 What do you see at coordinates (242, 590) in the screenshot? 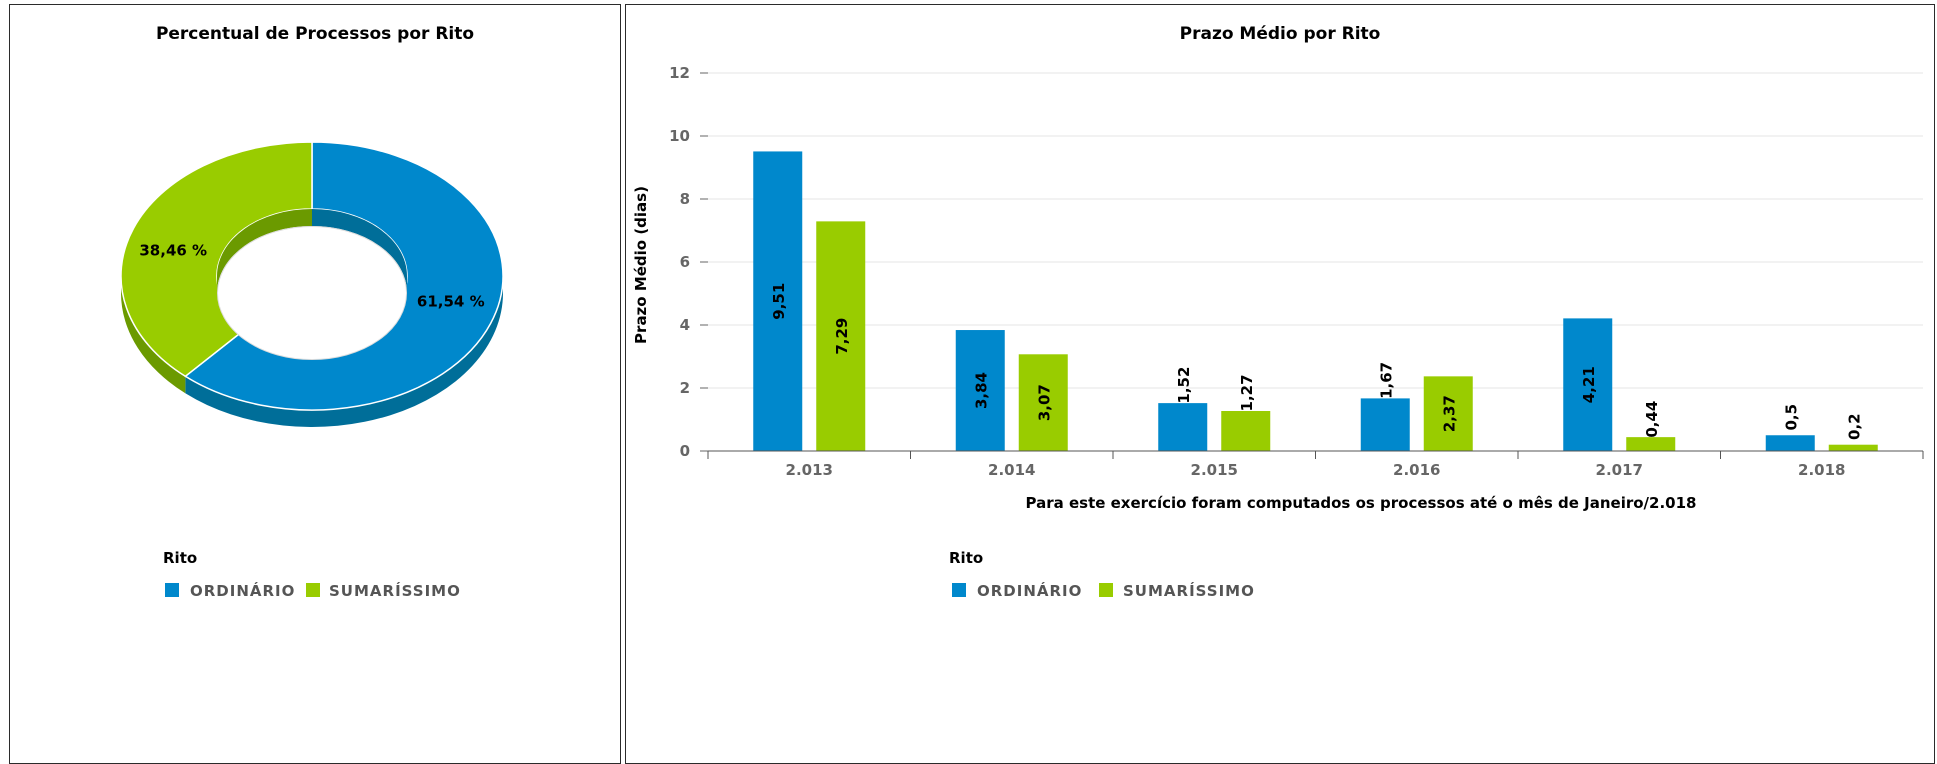
I see `pie-legend-item-ordinario: ORDINÁRIO` at bounding box center [242, 590].